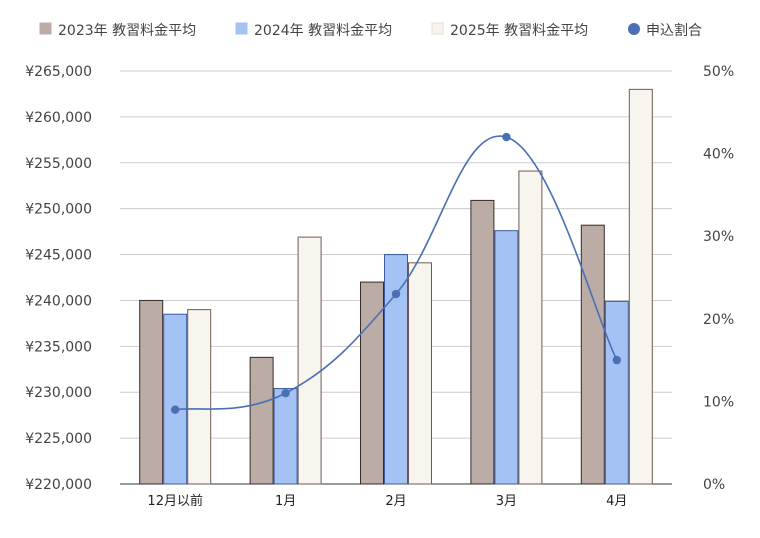 Image resolution: width=760 pixels, height=538 pixels. Describe the element at coordinates (58, 393) in the screenshot. I see `left-tick-label: ¥230,000` at that location.